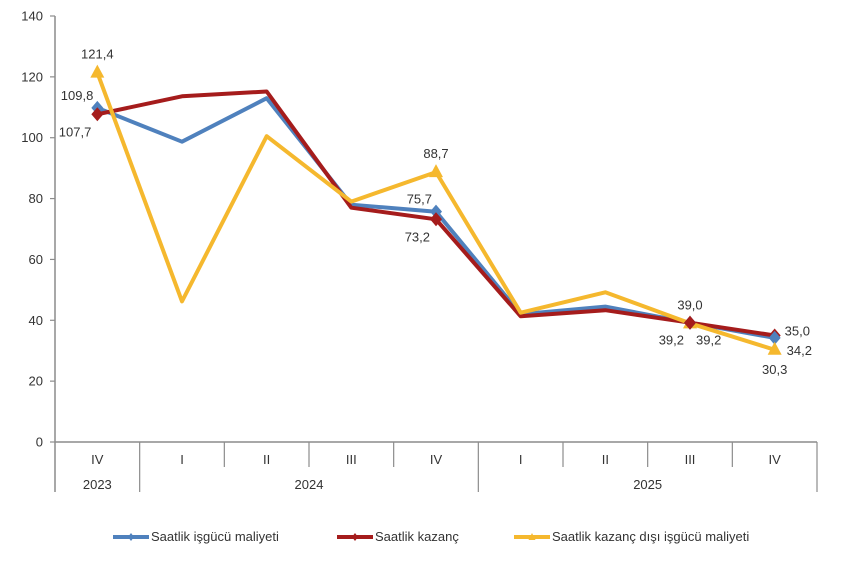  Describe the element at coordinates (39, 442) in the screenshot. I see `y-tick-label: 0` at that location.